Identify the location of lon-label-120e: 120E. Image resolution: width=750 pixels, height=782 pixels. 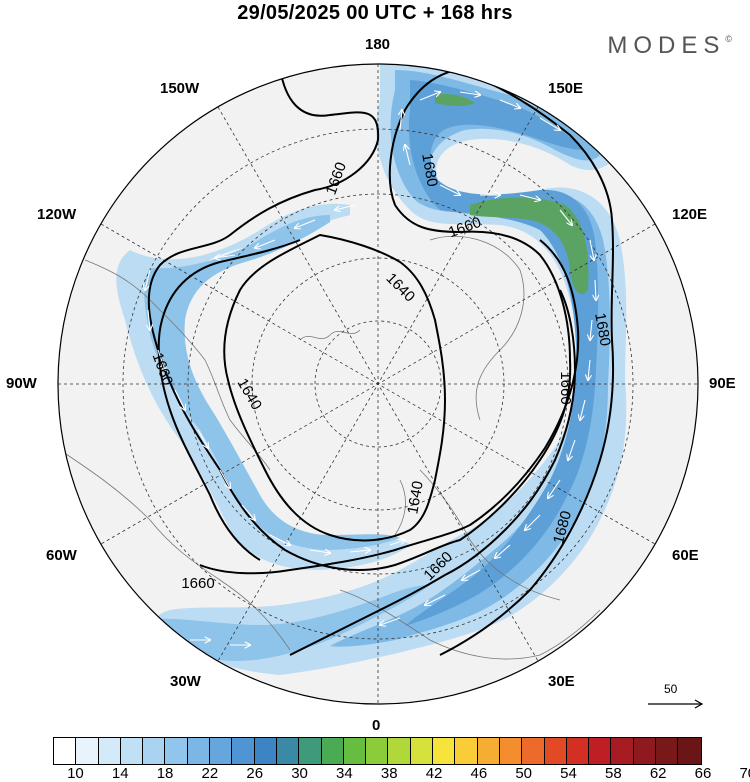
(690, 214).